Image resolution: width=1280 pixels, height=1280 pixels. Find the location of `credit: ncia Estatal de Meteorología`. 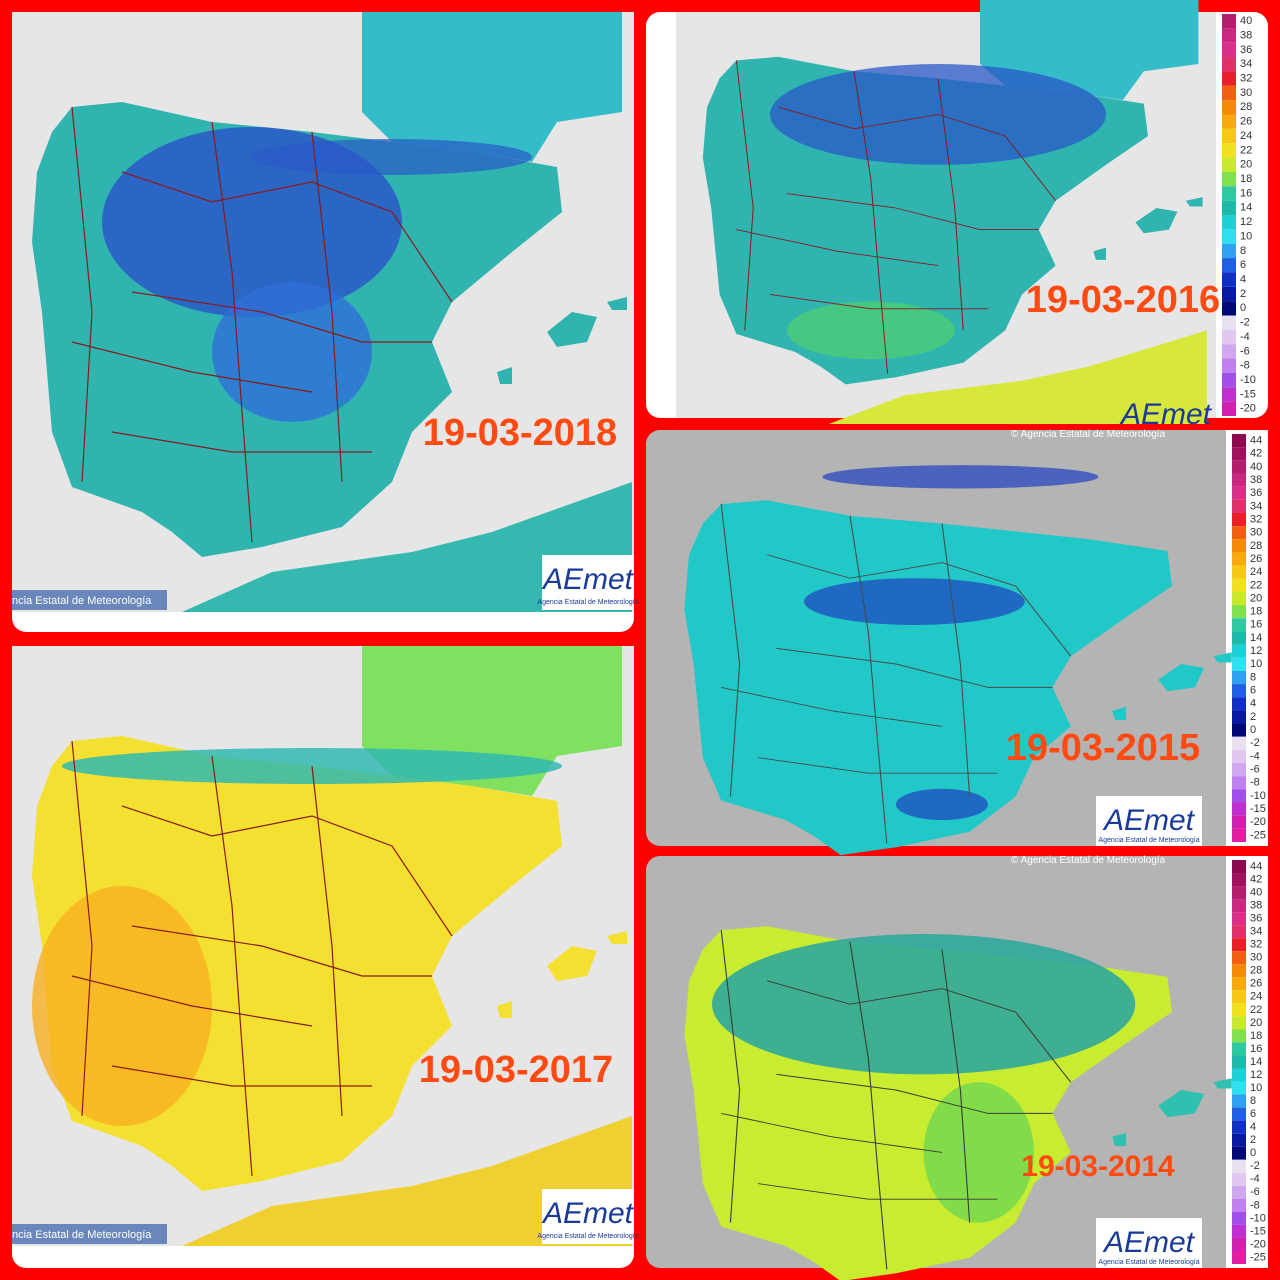

credit: ncia Estatal de Meteorología is located at coordinates (82, 1235).